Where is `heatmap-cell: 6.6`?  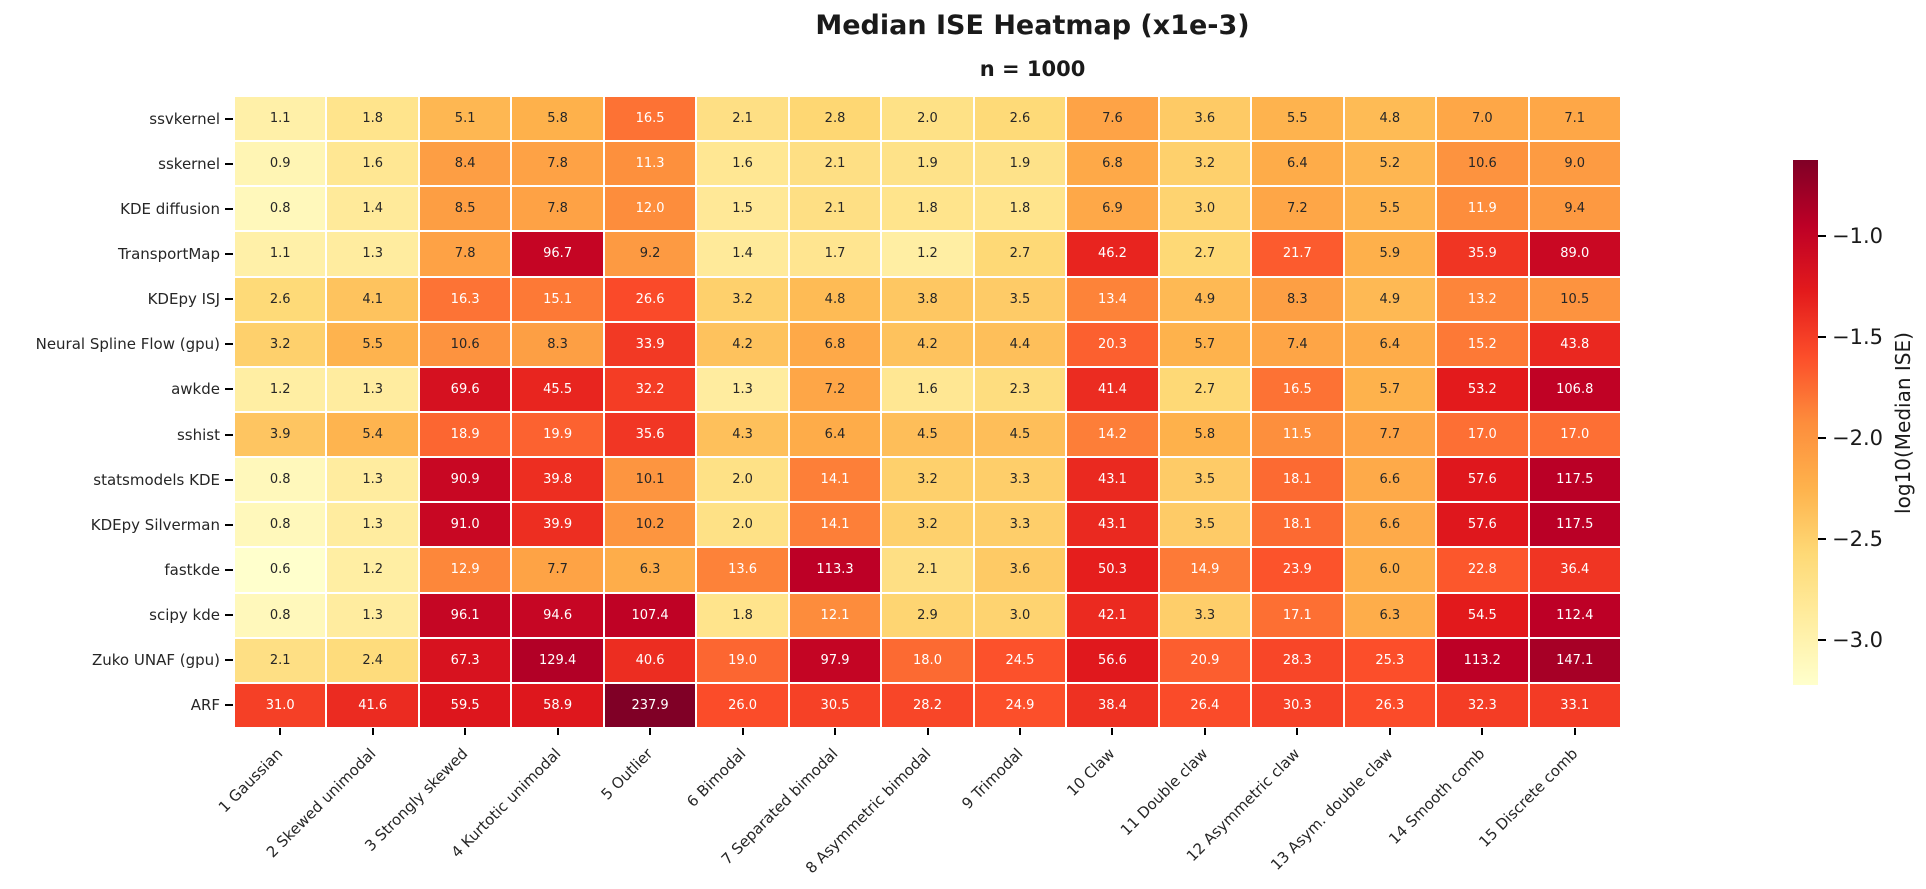
heatmap-cell: 6.6 is located at coordinates (1390, 480).